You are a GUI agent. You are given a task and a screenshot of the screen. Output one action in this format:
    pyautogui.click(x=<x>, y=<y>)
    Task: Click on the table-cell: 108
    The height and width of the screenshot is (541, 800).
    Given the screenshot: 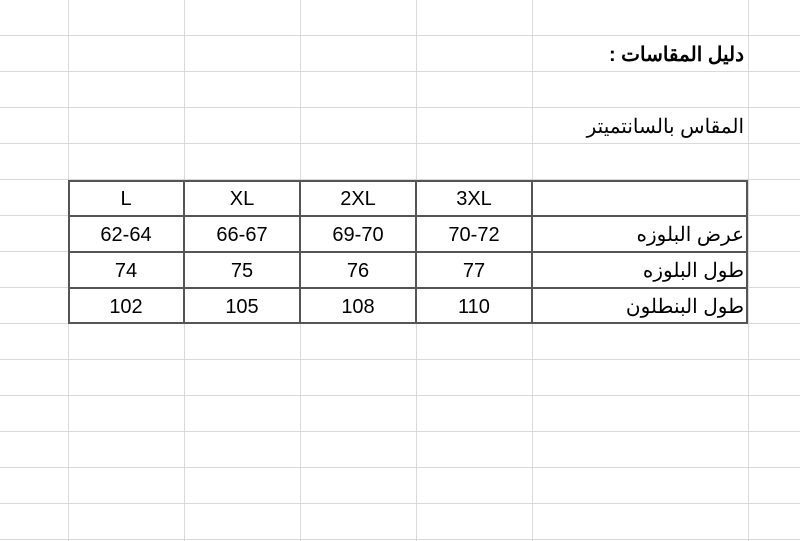 What is the action you would take?
    pyautogui.click(x=358, y=307)
    